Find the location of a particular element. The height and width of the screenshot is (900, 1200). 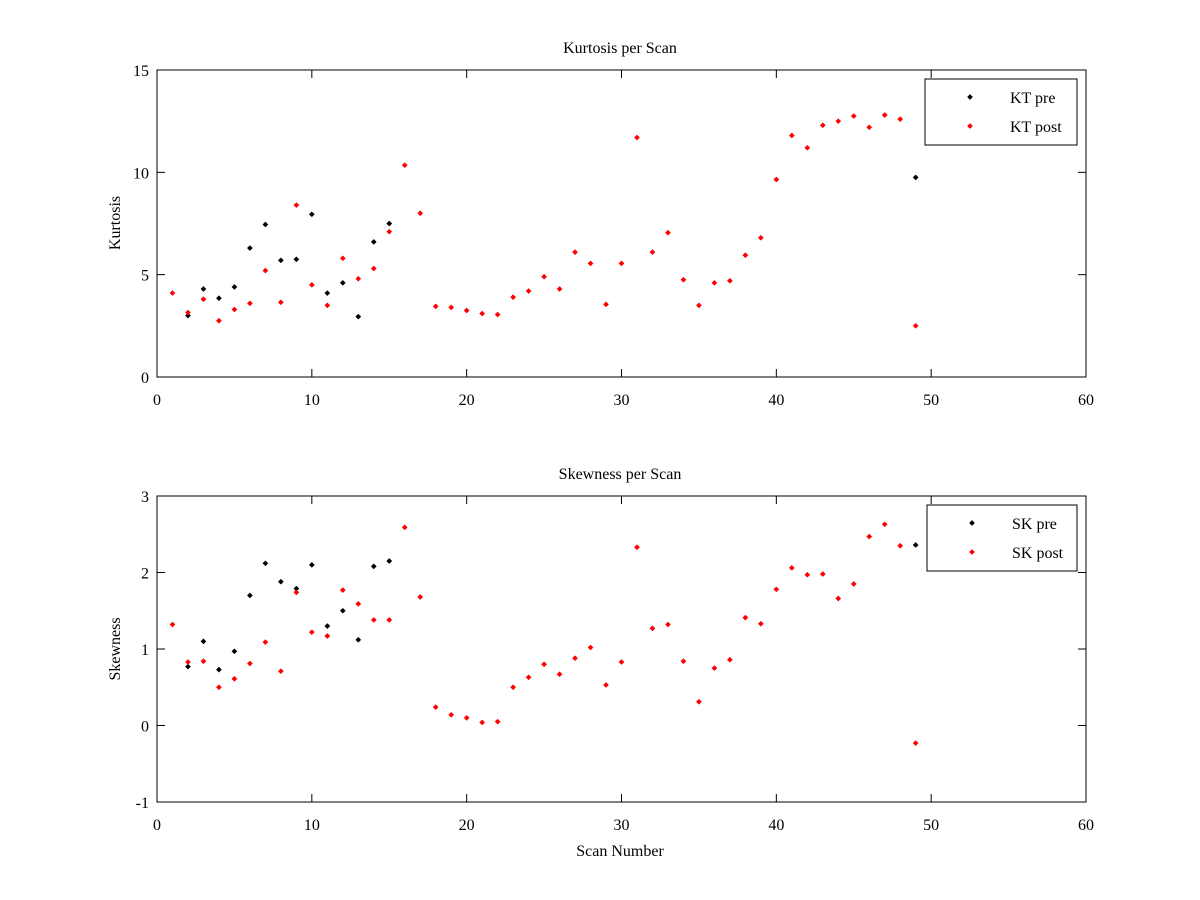

kurtosis-x-tick-label: 30 is located at coordinates (622, 400).